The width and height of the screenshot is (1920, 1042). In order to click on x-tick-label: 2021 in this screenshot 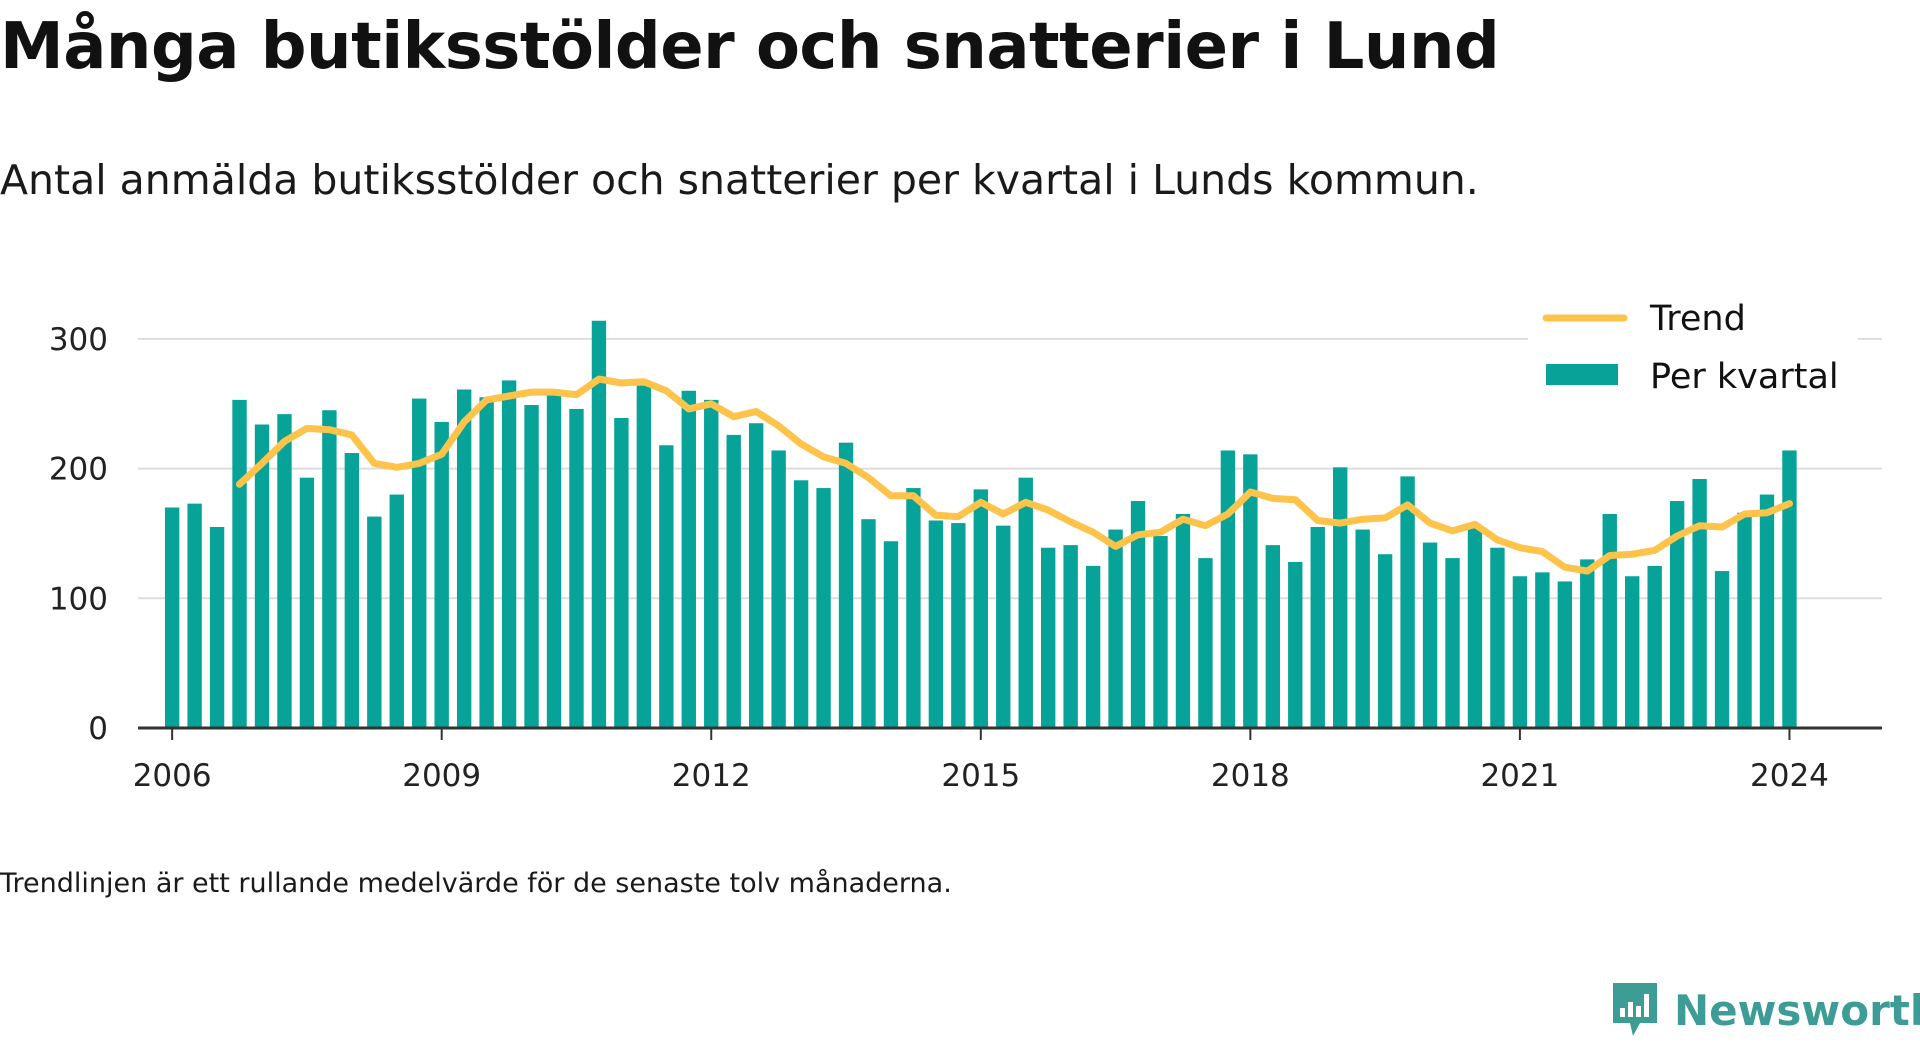, I will do `click(1519, 776)`.